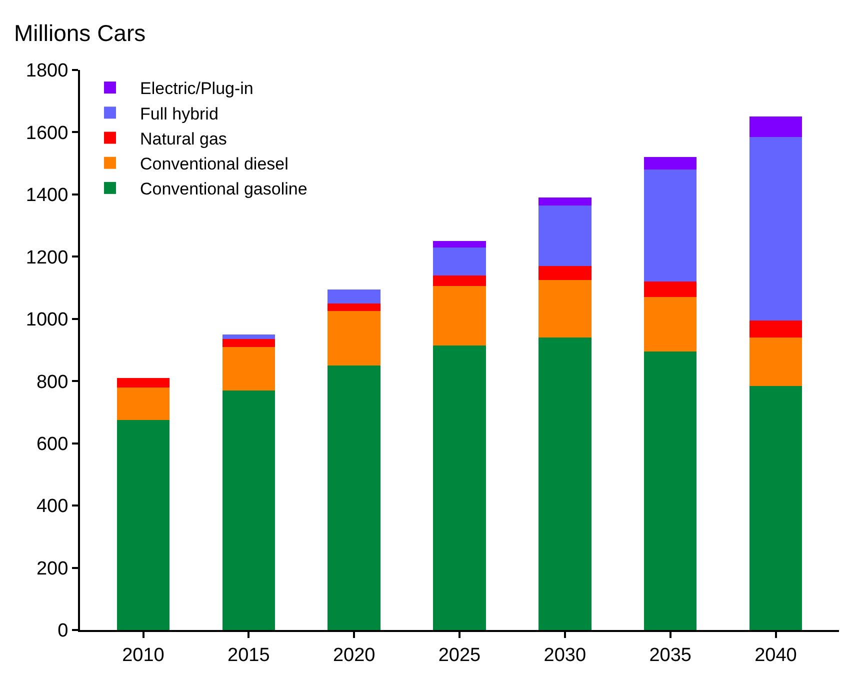 This screenshot has height=678, width=854. What do you see at coordinates (459, 655) in the screenshot?
I see `x-tick-label: 2025` at bounding box center [459, 655].